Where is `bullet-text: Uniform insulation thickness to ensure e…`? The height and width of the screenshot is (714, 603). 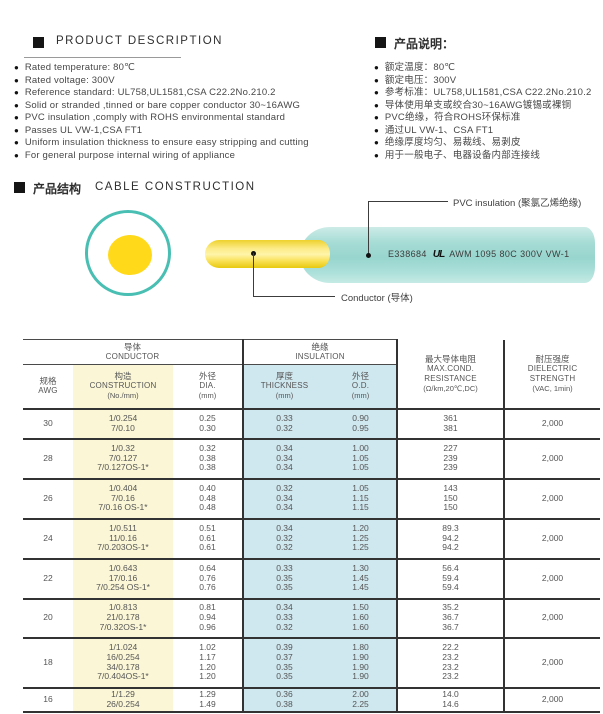
bullet-text: Uniform insulation thickness to ensure e… is located at coordinates (166, 143).